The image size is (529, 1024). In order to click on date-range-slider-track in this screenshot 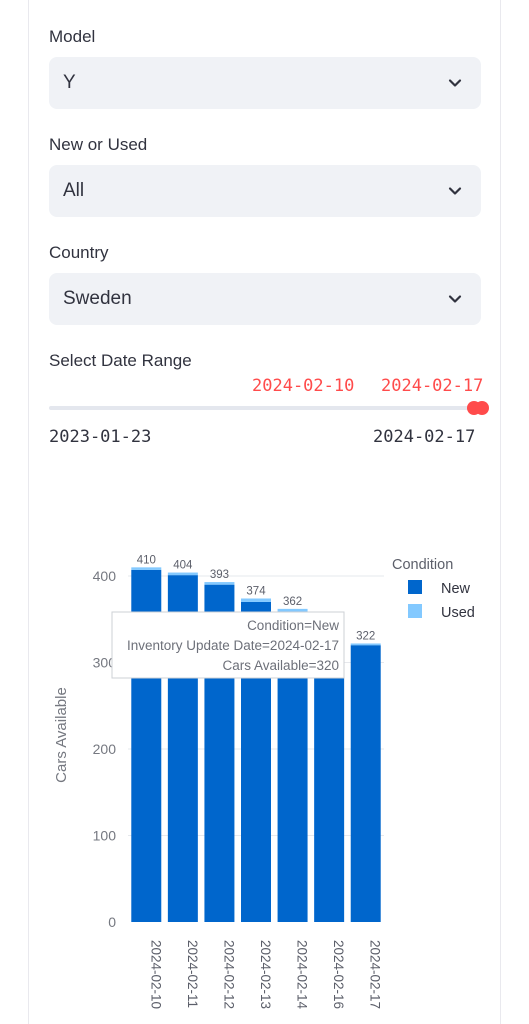, I will do `click(265, 408)`.